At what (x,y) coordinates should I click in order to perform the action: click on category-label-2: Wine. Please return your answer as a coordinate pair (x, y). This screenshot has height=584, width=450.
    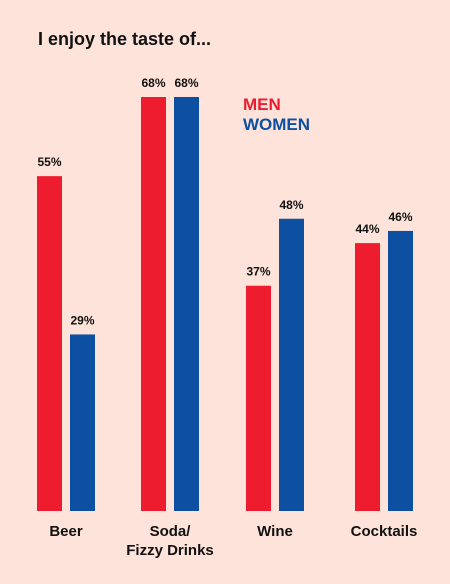
    Looking at the image, I should click on (275, 531).